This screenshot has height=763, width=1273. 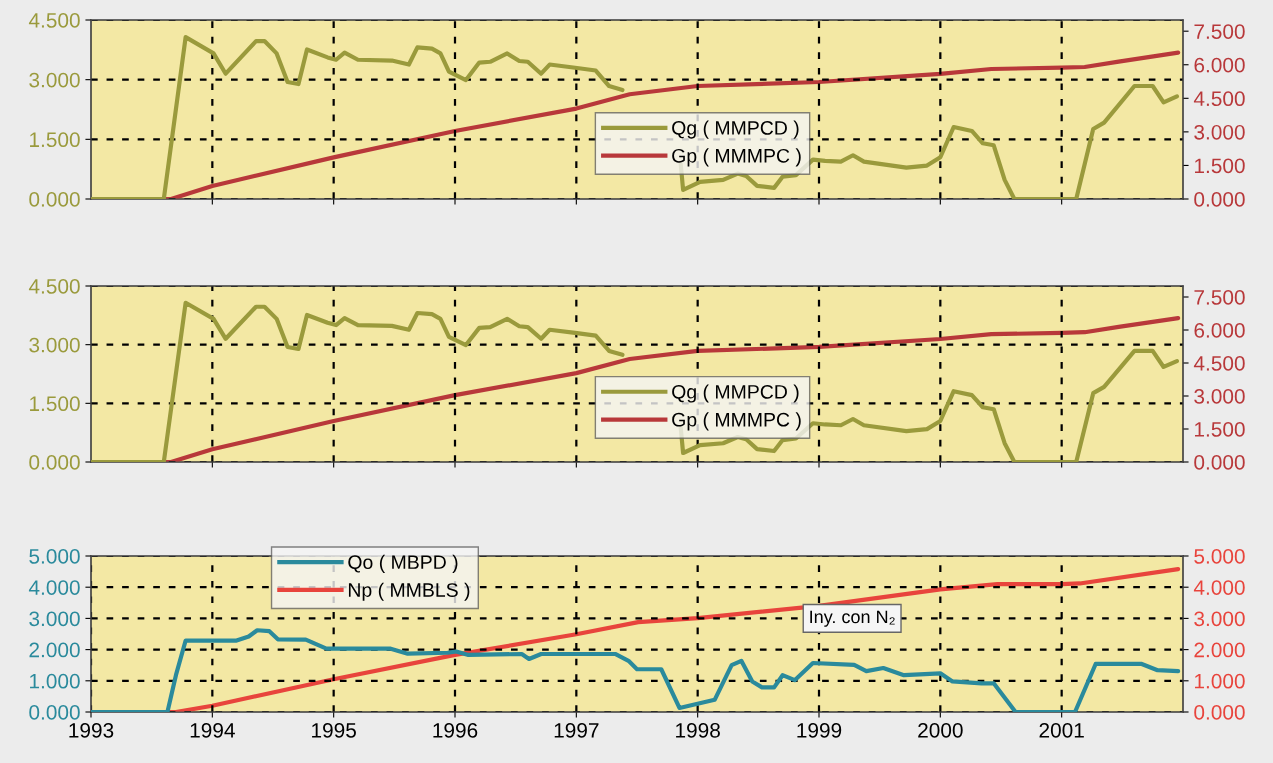 I want to click on y2-tick-label: 4.000, so click(x=1219, y=587).